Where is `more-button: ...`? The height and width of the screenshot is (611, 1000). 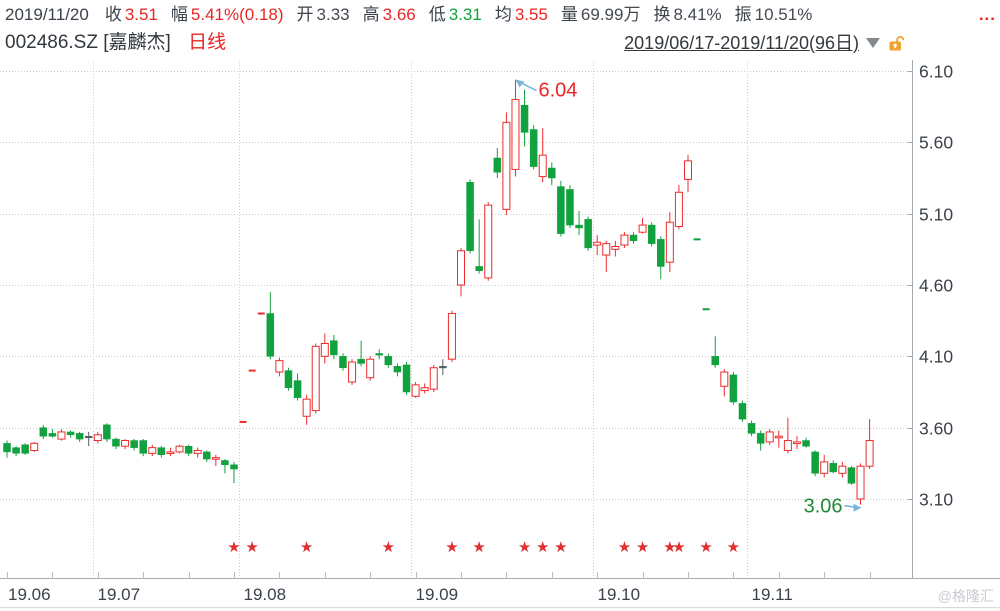 more-button: ... is located at coordinates (987, 14).